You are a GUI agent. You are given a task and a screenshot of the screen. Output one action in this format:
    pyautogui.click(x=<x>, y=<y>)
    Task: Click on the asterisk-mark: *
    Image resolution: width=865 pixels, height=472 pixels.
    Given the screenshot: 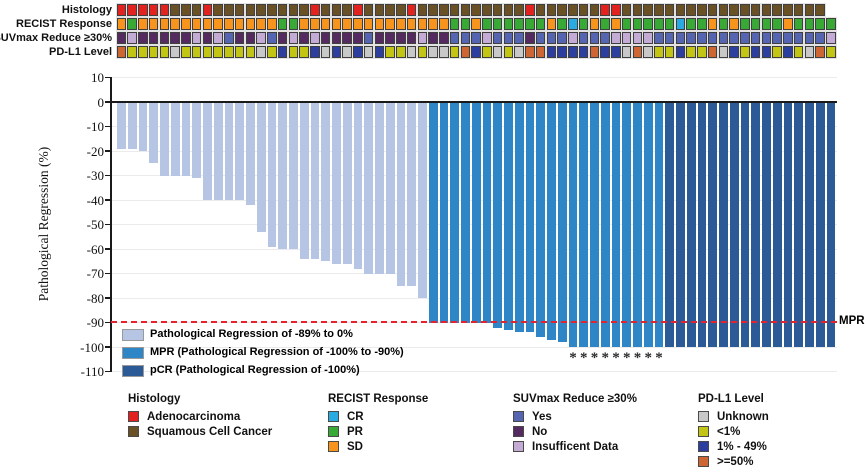 What is the action you would take?
    pyautogui.click(x=573, y=358)
    